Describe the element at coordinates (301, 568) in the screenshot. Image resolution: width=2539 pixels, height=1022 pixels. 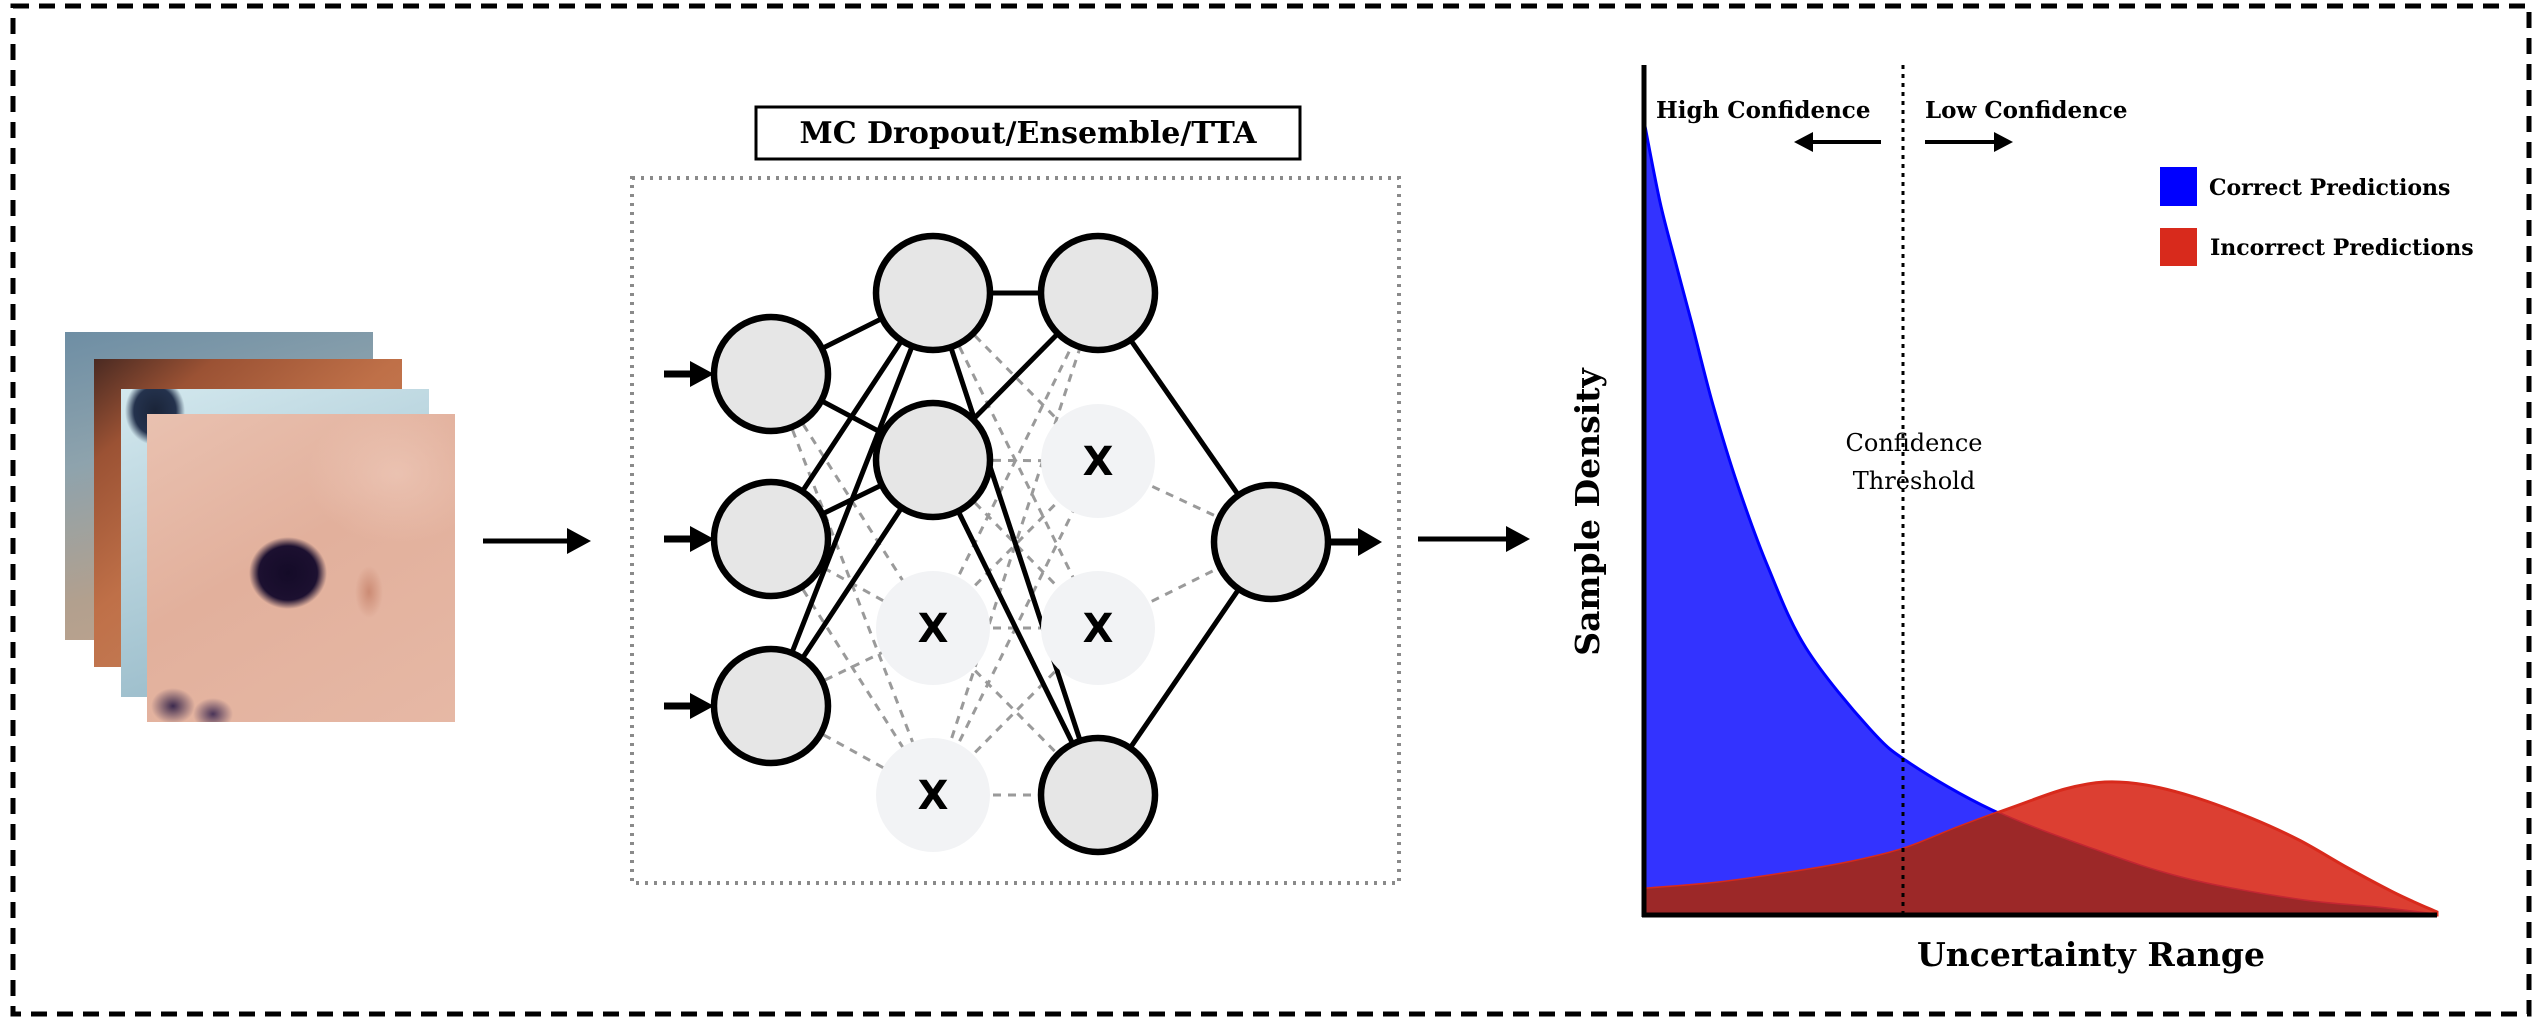
I see `cell-image-front` at that location.